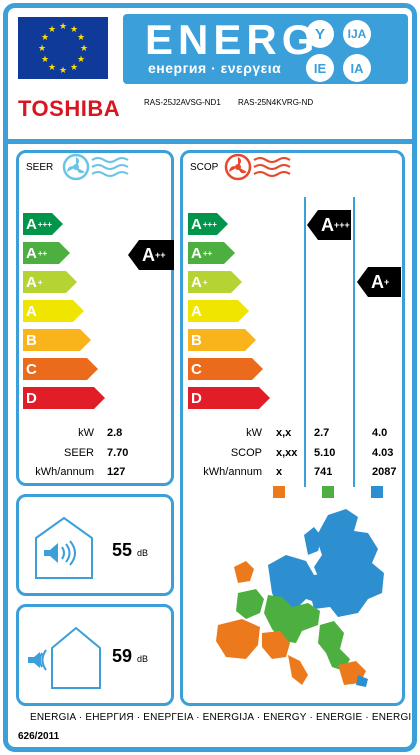 The image size is (420, 755). I want to click on scop-scale-row: A +, so click(215, 282).